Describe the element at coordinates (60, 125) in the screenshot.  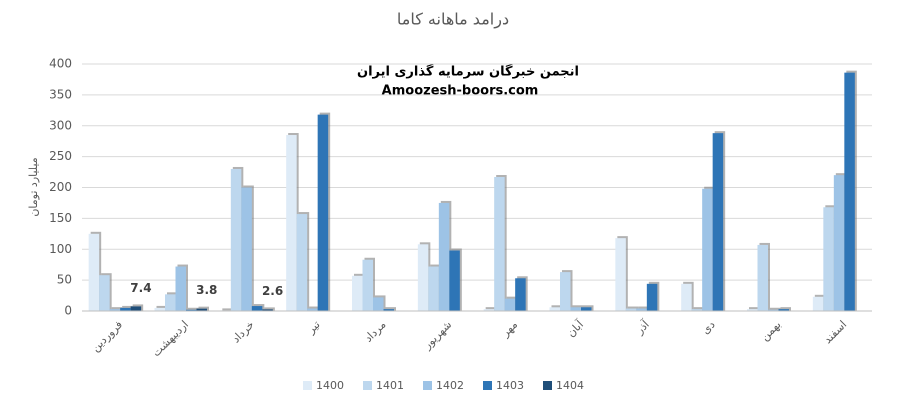
I see `y-tick-label: 300` at that location.